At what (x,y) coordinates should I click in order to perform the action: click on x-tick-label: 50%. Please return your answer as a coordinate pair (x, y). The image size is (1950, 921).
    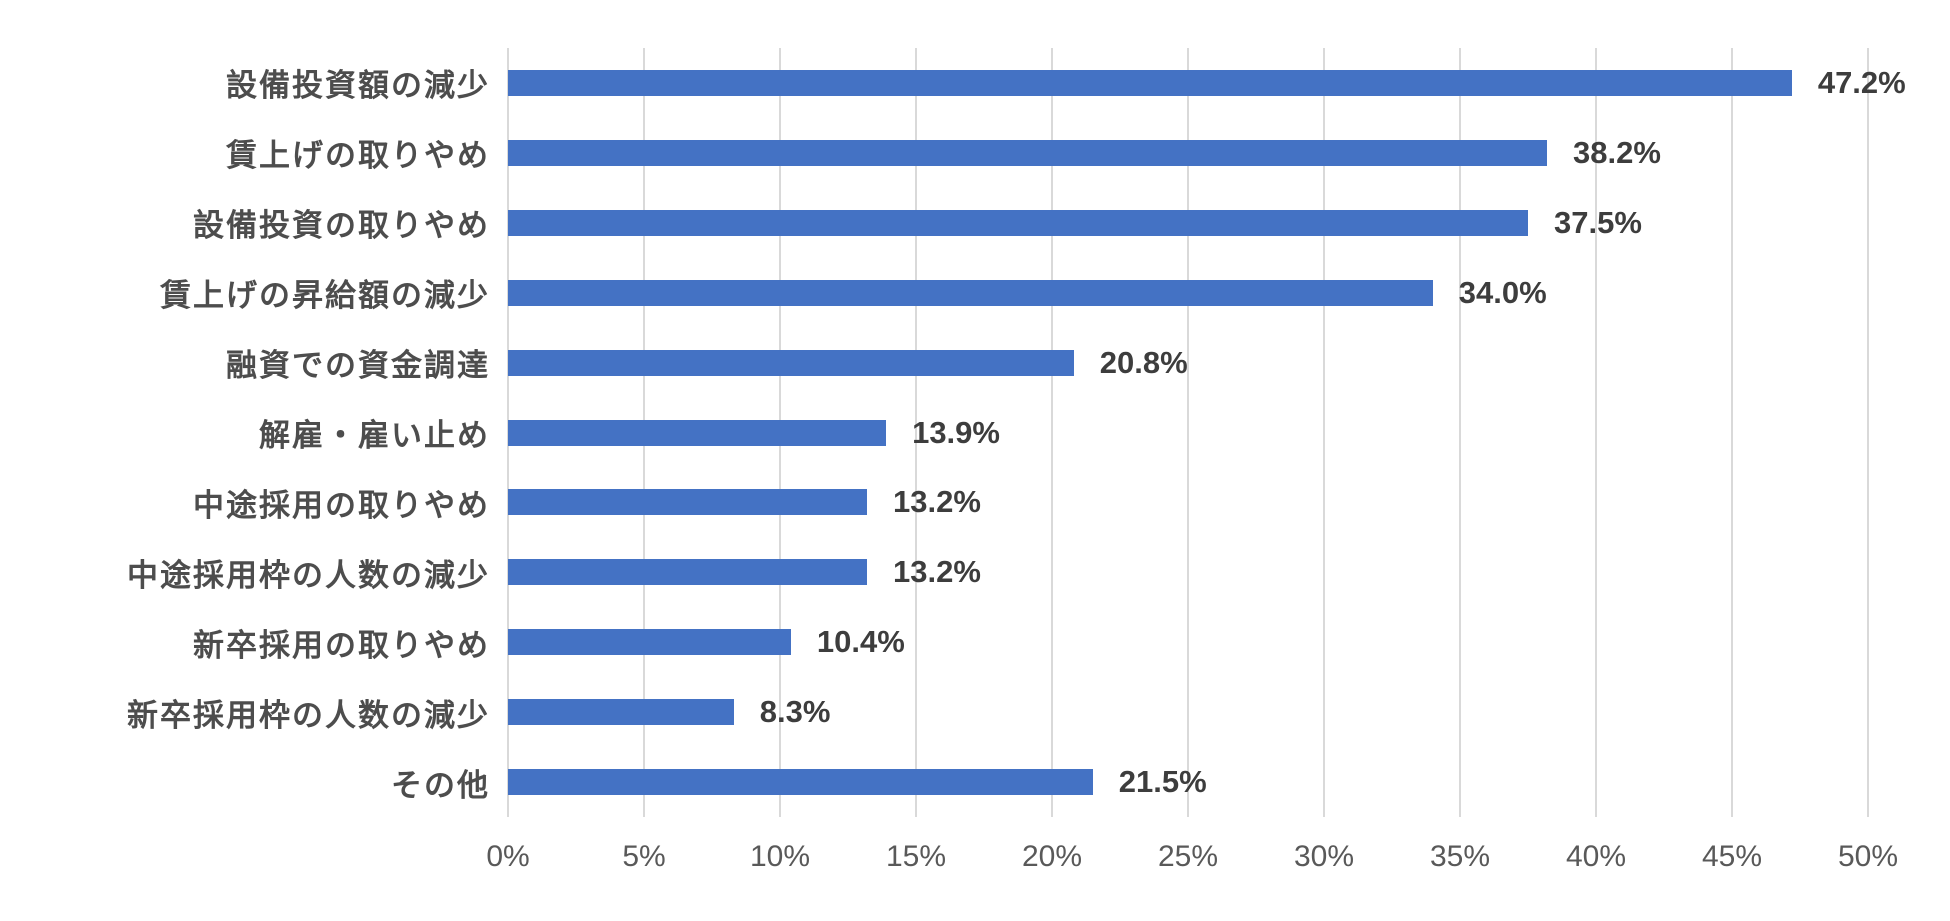
    Looking at the image, I should click on (1868, 856).